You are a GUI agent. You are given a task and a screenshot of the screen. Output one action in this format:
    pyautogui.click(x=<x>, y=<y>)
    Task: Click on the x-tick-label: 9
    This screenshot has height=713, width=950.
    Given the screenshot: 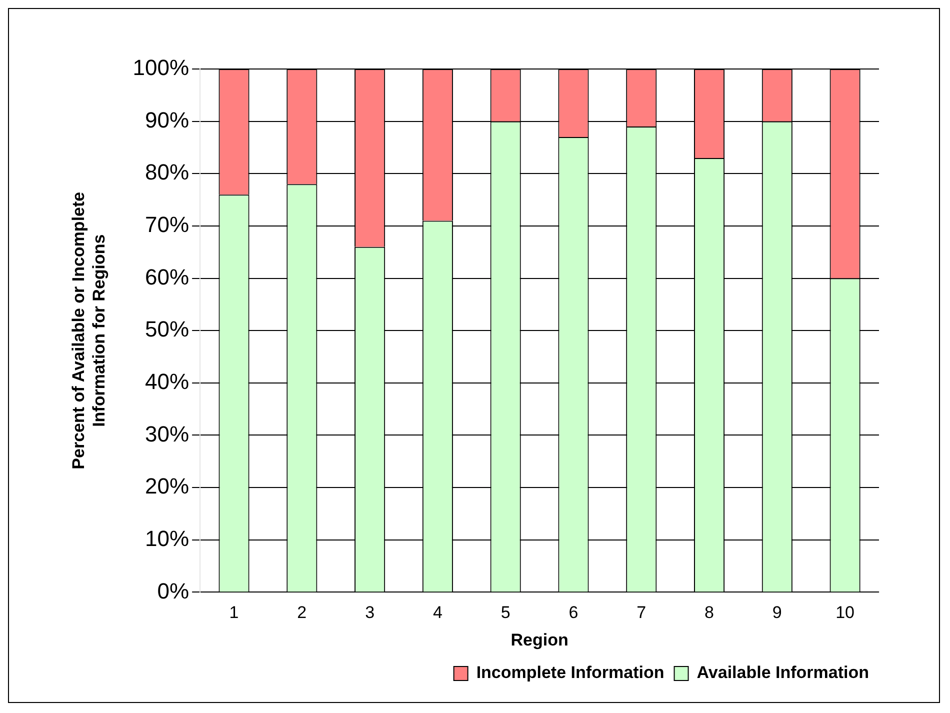 What is the action you would take?
    pyautogui.click(x=777, y=612)
    